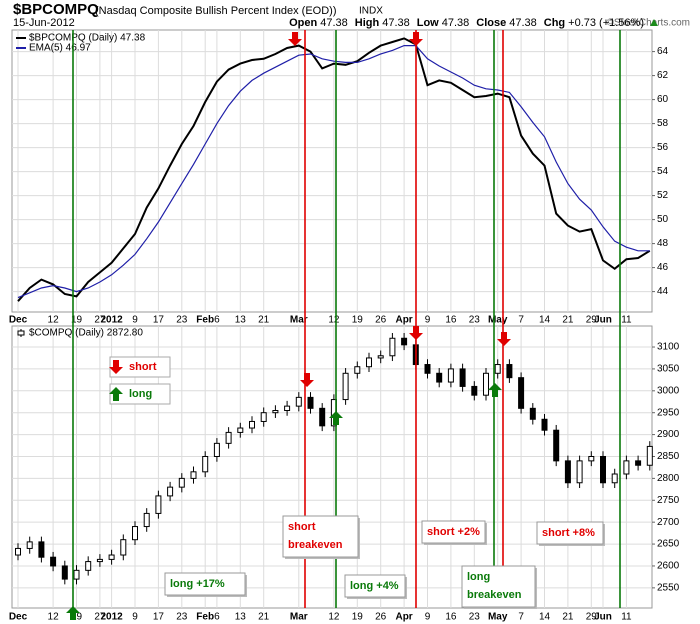 The image size is (700, 624). Describe the element at coordinates (663, 195) in the screenshot. I see `y-tick-label: 52` at that location.